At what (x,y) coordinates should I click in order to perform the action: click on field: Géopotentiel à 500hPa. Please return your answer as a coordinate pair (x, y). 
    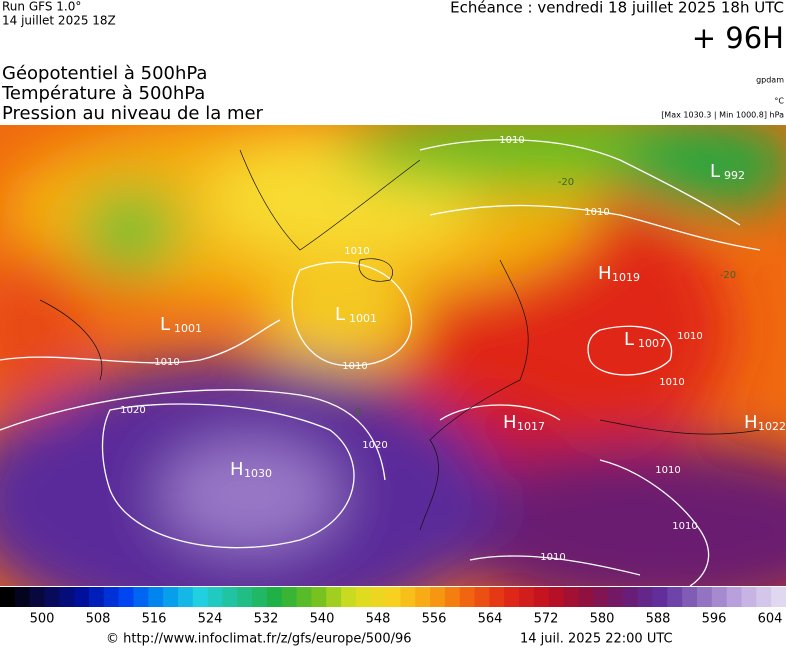
    Looking at the image, I should click on (104, 73).